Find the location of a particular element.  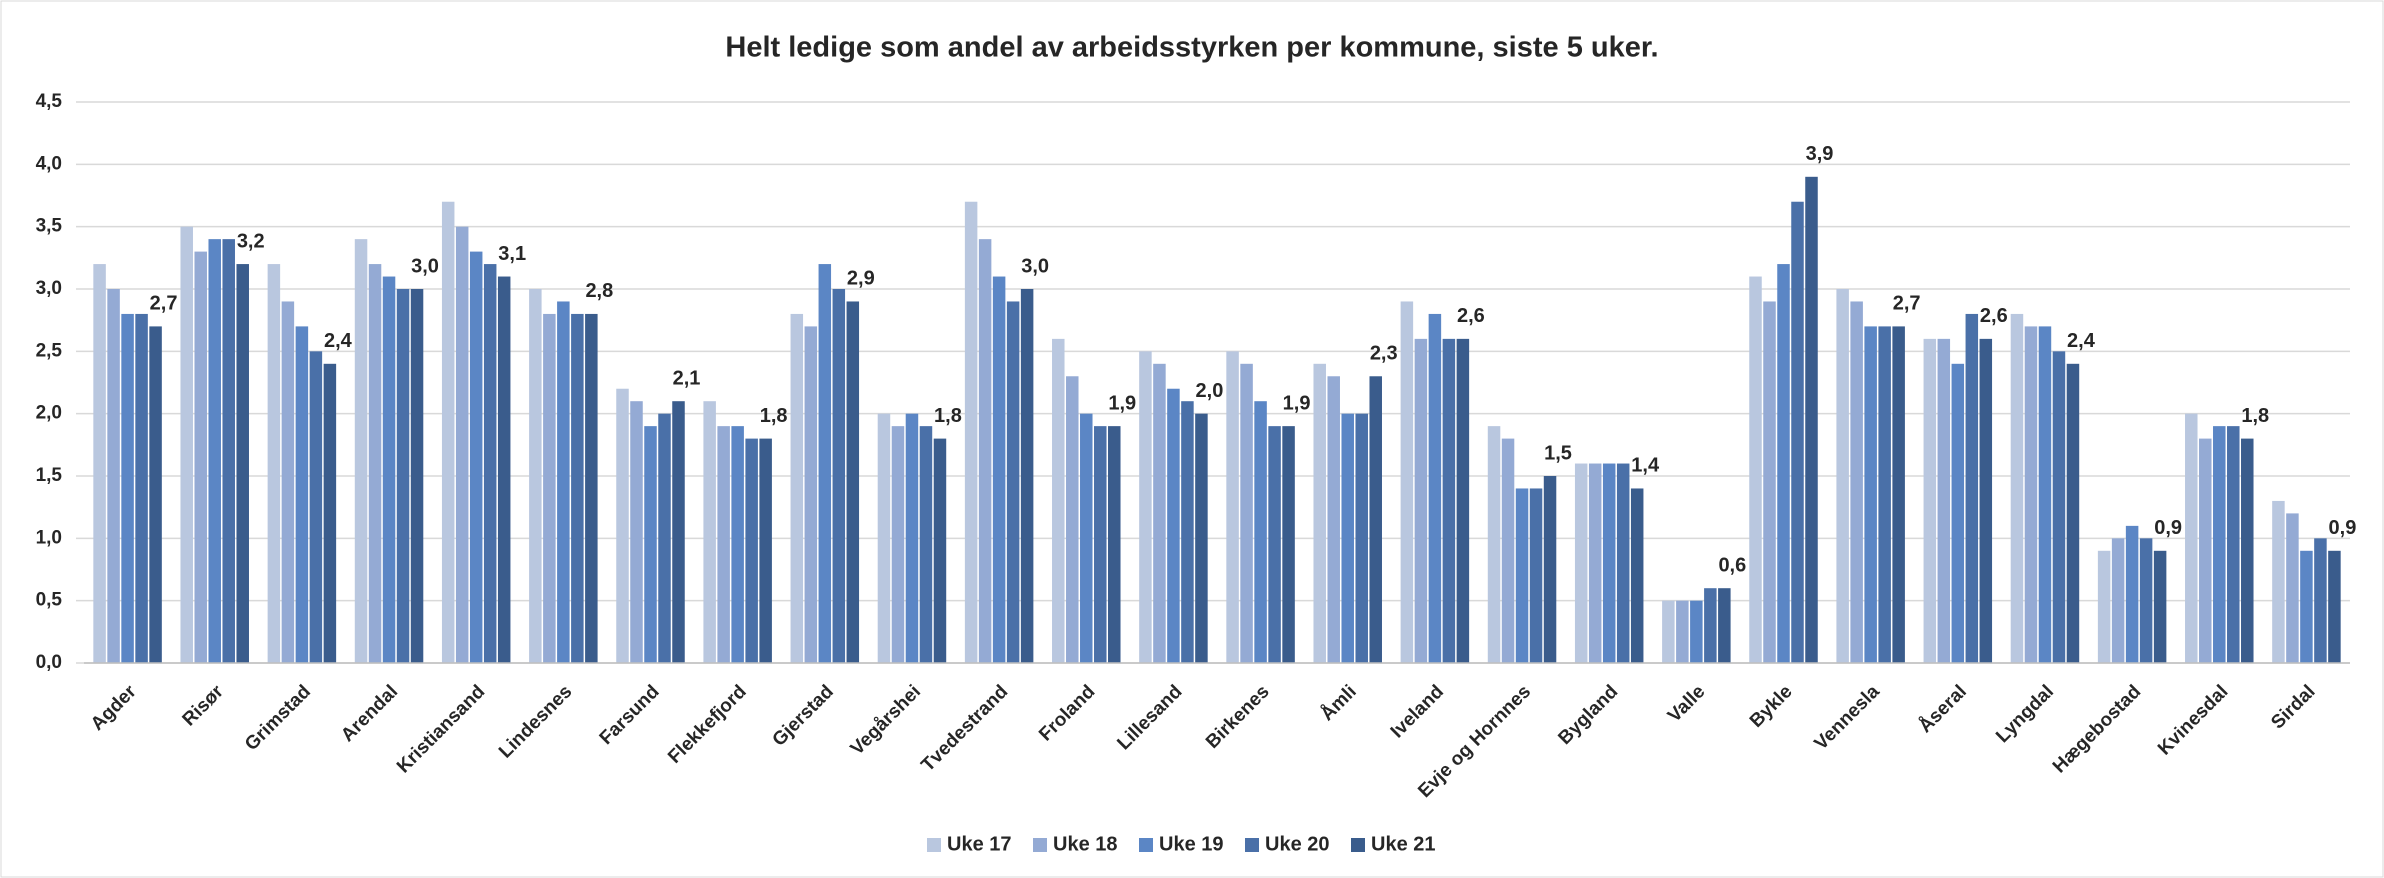

data-label: 0,9 is located at coordinates (2343, 528).